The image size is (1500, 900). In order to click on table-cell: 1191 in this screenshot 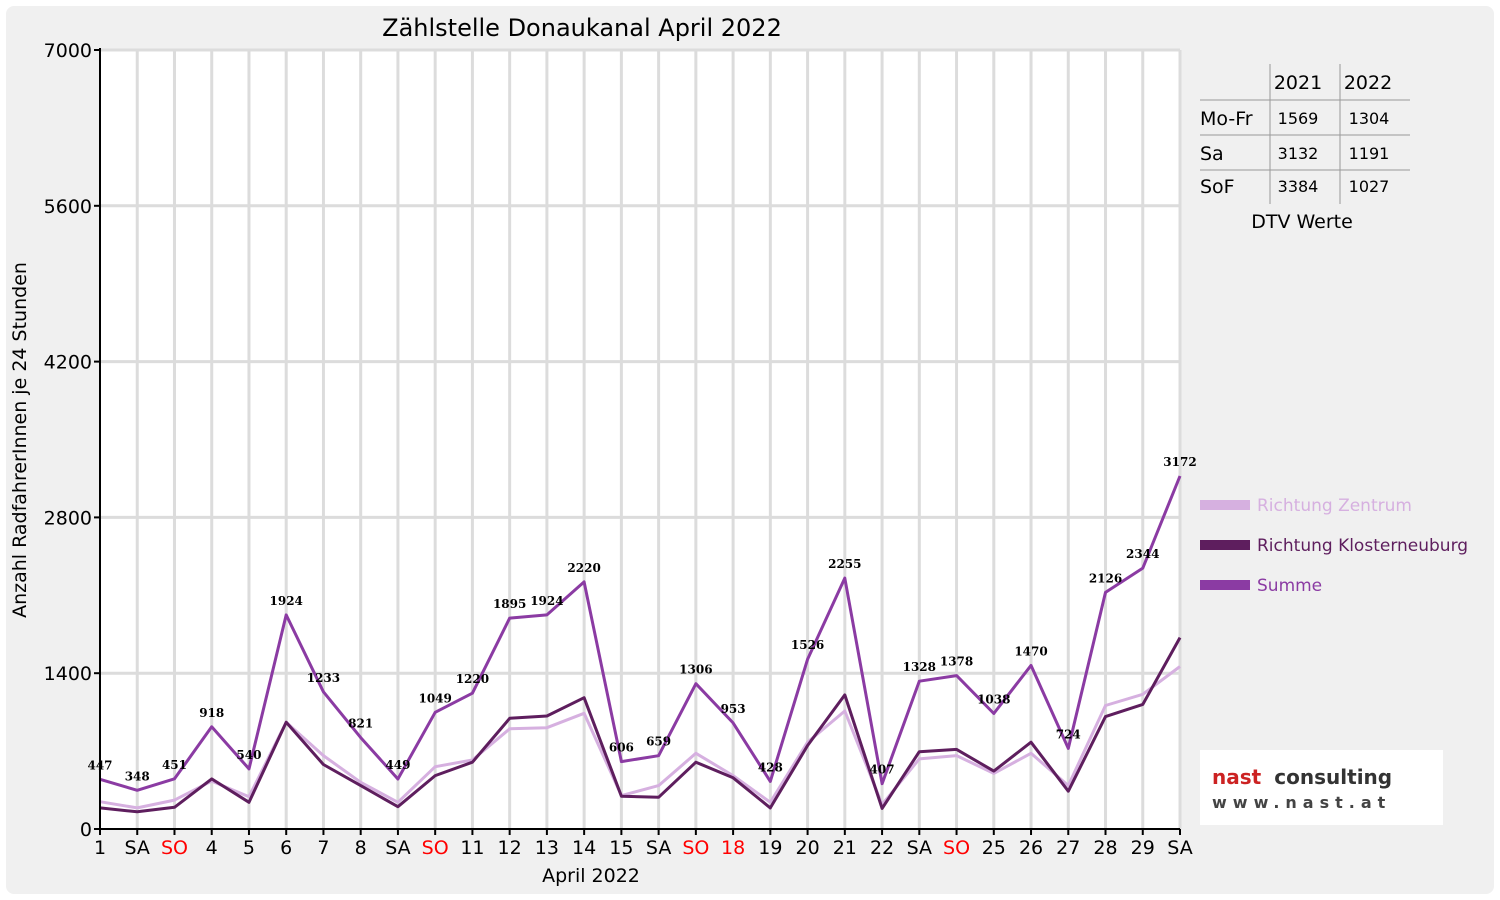, I will do `click(1369, 153)`.